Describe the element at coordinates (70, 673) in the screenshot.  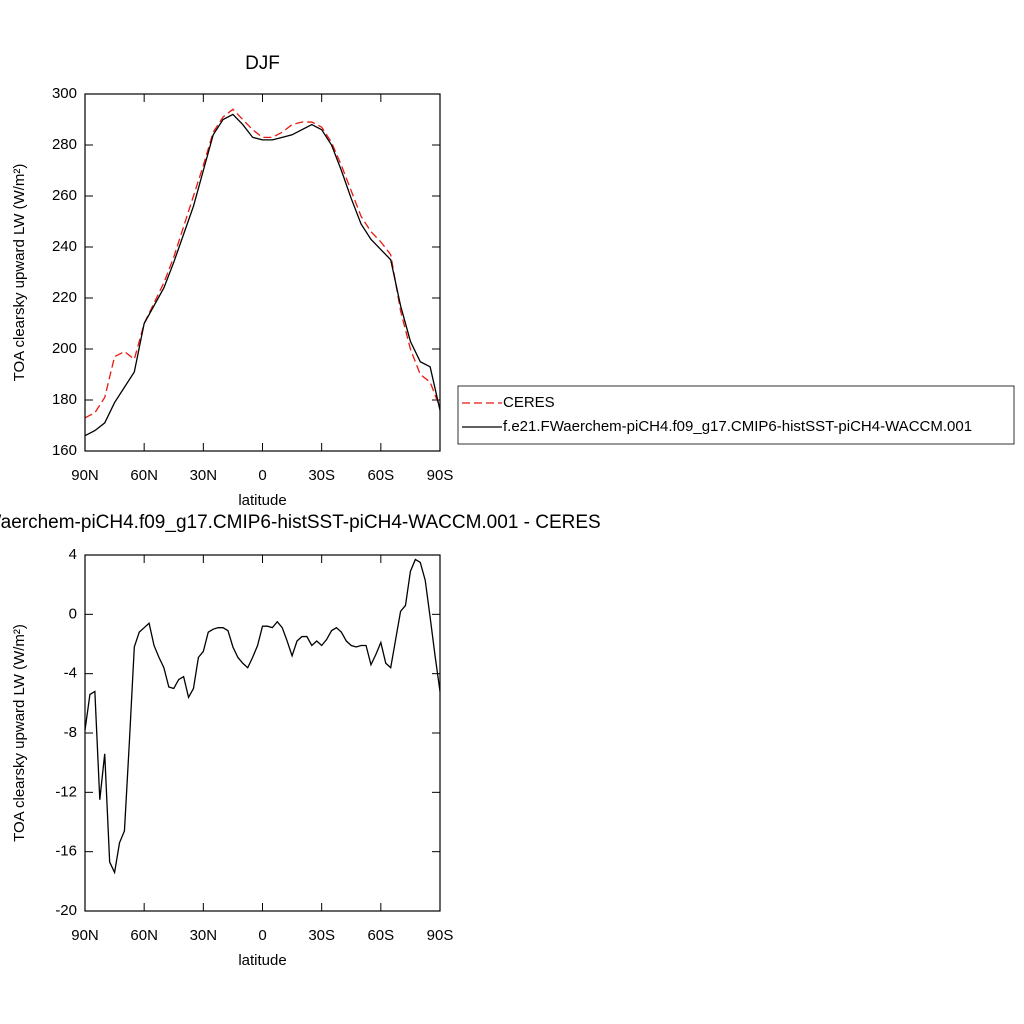
I see `y-tick-label: -4` at that location.